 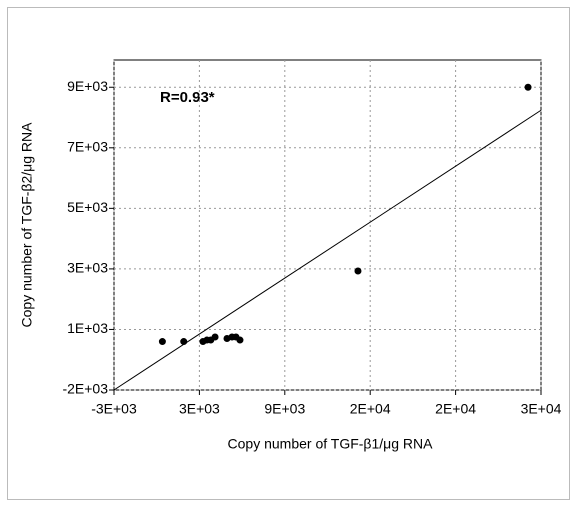 I want to click on y-tick-label: -2E+03, so click(x=85, y=389).